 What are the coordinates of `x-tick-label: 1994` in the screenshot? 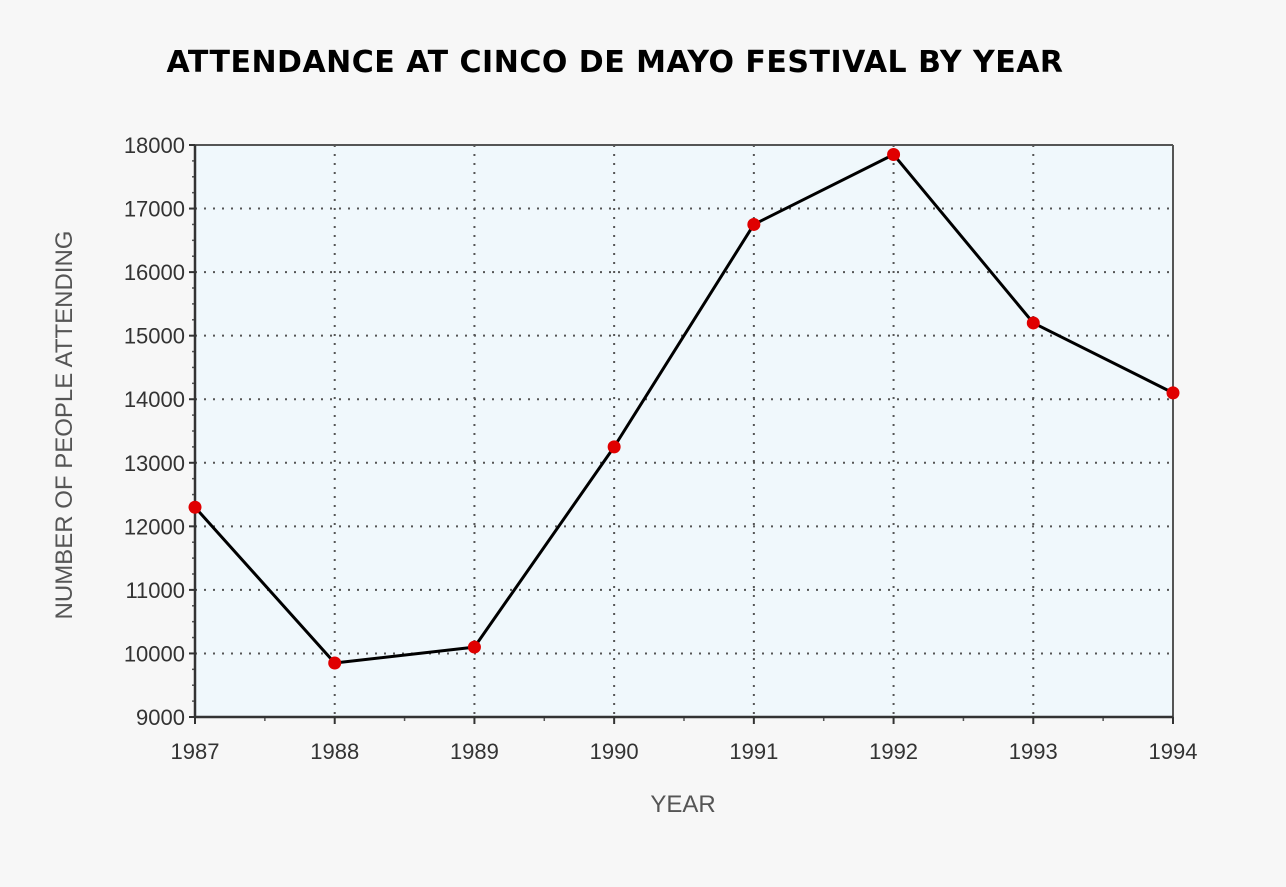 It's located at (1173, 751).